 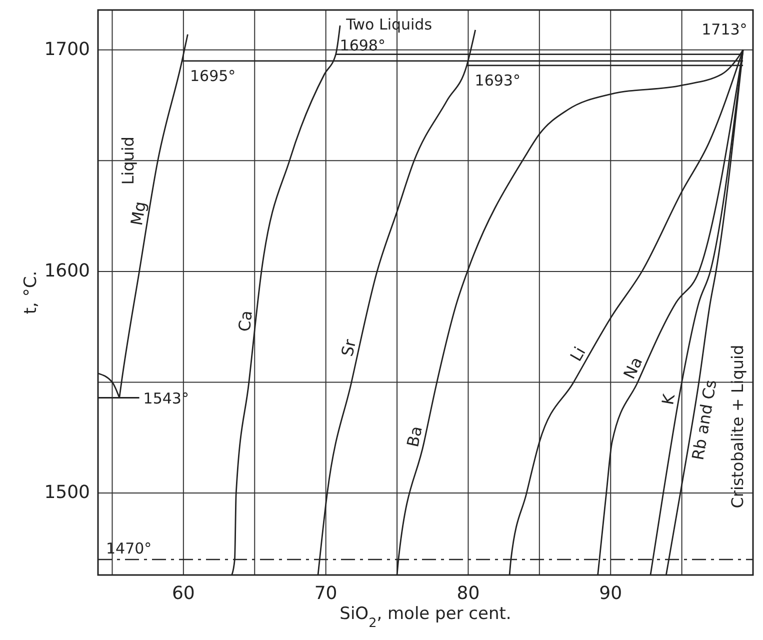 I want to click on x-tick-label: 70, so click(x=326, y=593).